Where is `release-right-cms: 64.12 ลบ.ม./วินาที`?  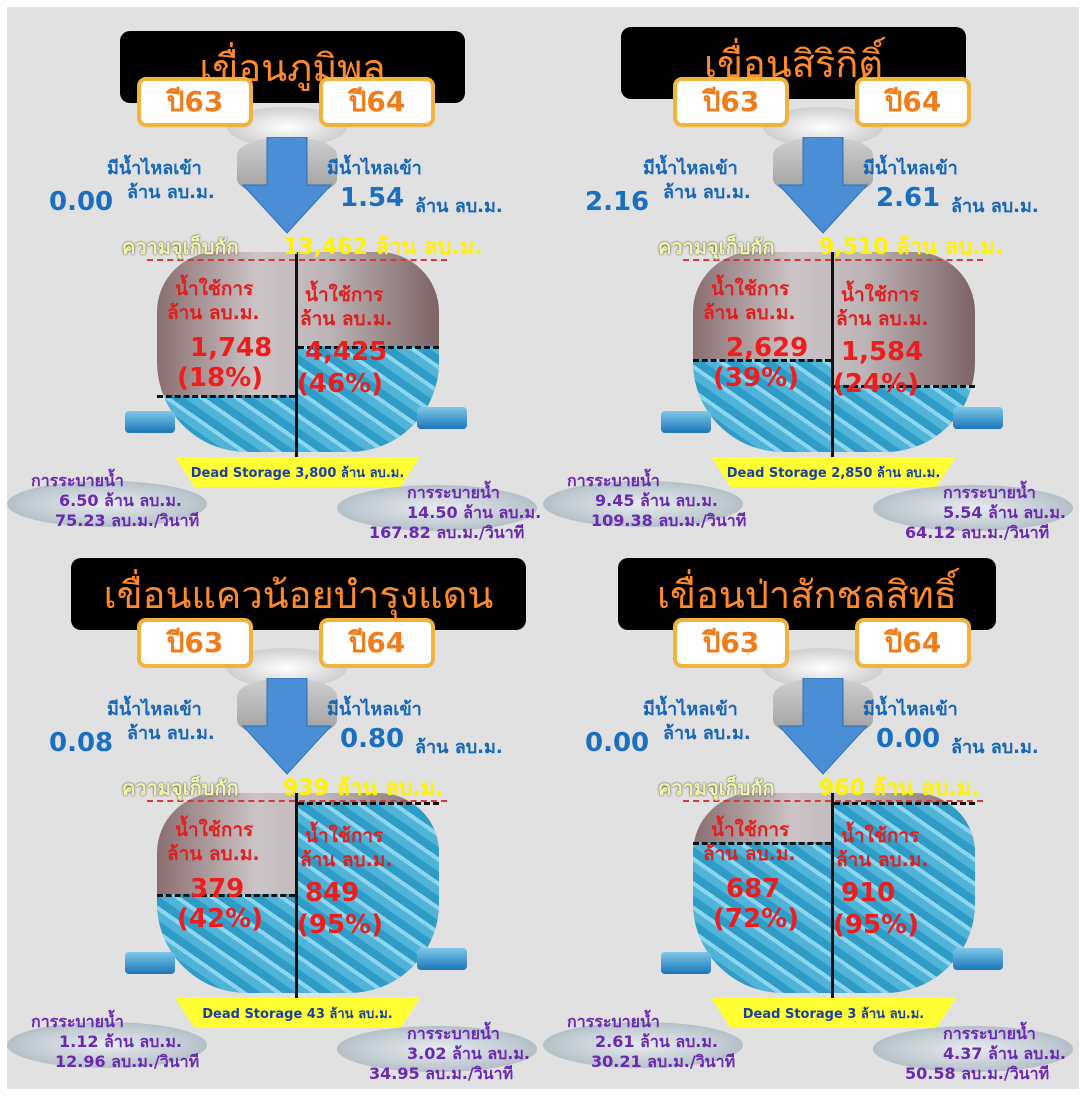
release-right-cms: 64.12 ลบ.ม./วินาที is located at coordinates (977, 532).